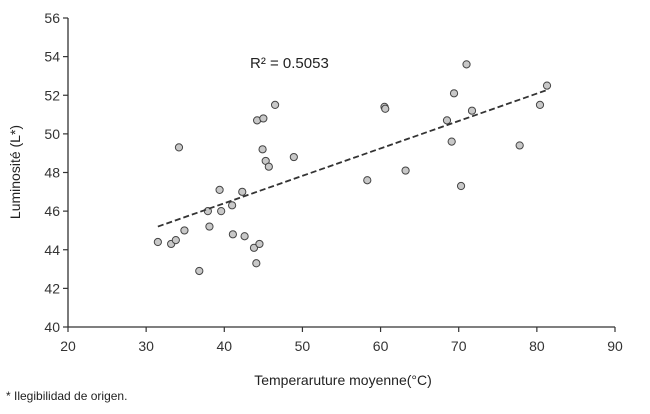 This screenshot has height=414, width=650. Describe the element at coordinates (341, 340) in the screenshot. I see `x-axis-ticks: 20 30 40 50 60 70 80 90` at that location.